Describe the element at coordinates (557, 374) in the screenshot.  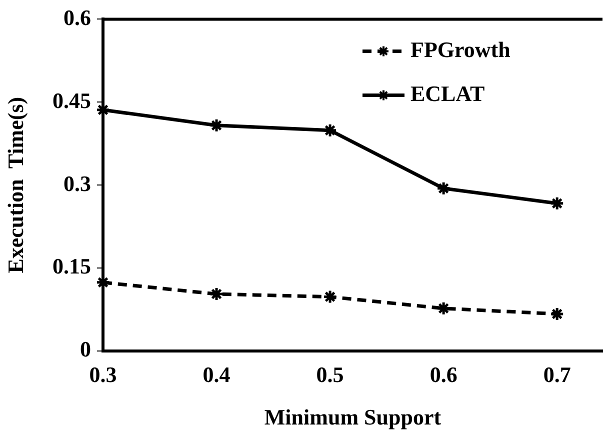
I see `x-tick-label: 0.7` at that location.